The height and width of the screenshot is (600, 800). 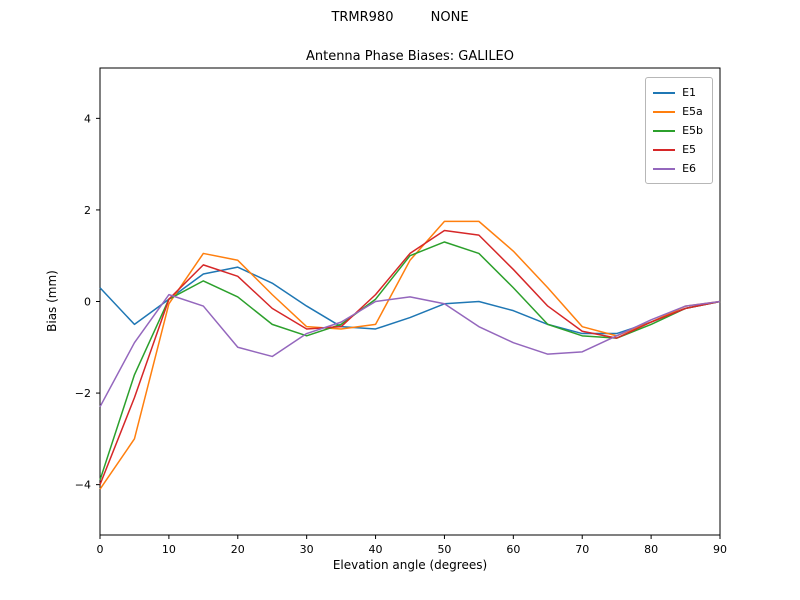 What do you see at coordinates (410, 565) in the screenshot?
I see `x-axis-label: Elevation angle (degrees)` at bounding box center [410, 565].